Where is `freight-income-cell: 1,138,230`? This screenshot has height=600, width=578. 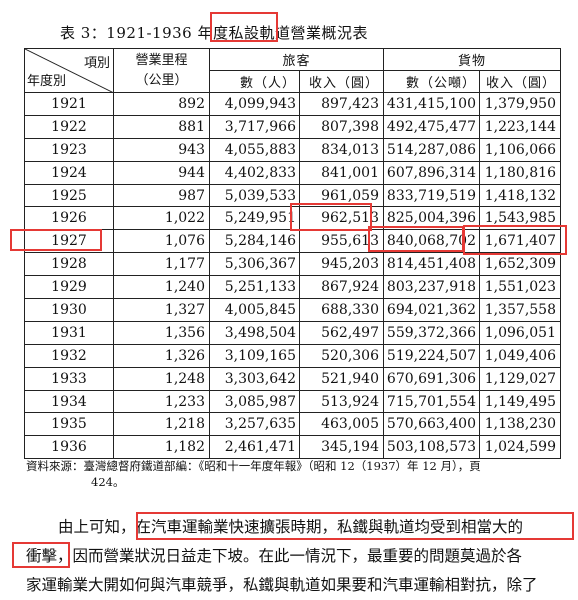
freight-income-cell: 1,138,230 is located at coordinates (520, 424).